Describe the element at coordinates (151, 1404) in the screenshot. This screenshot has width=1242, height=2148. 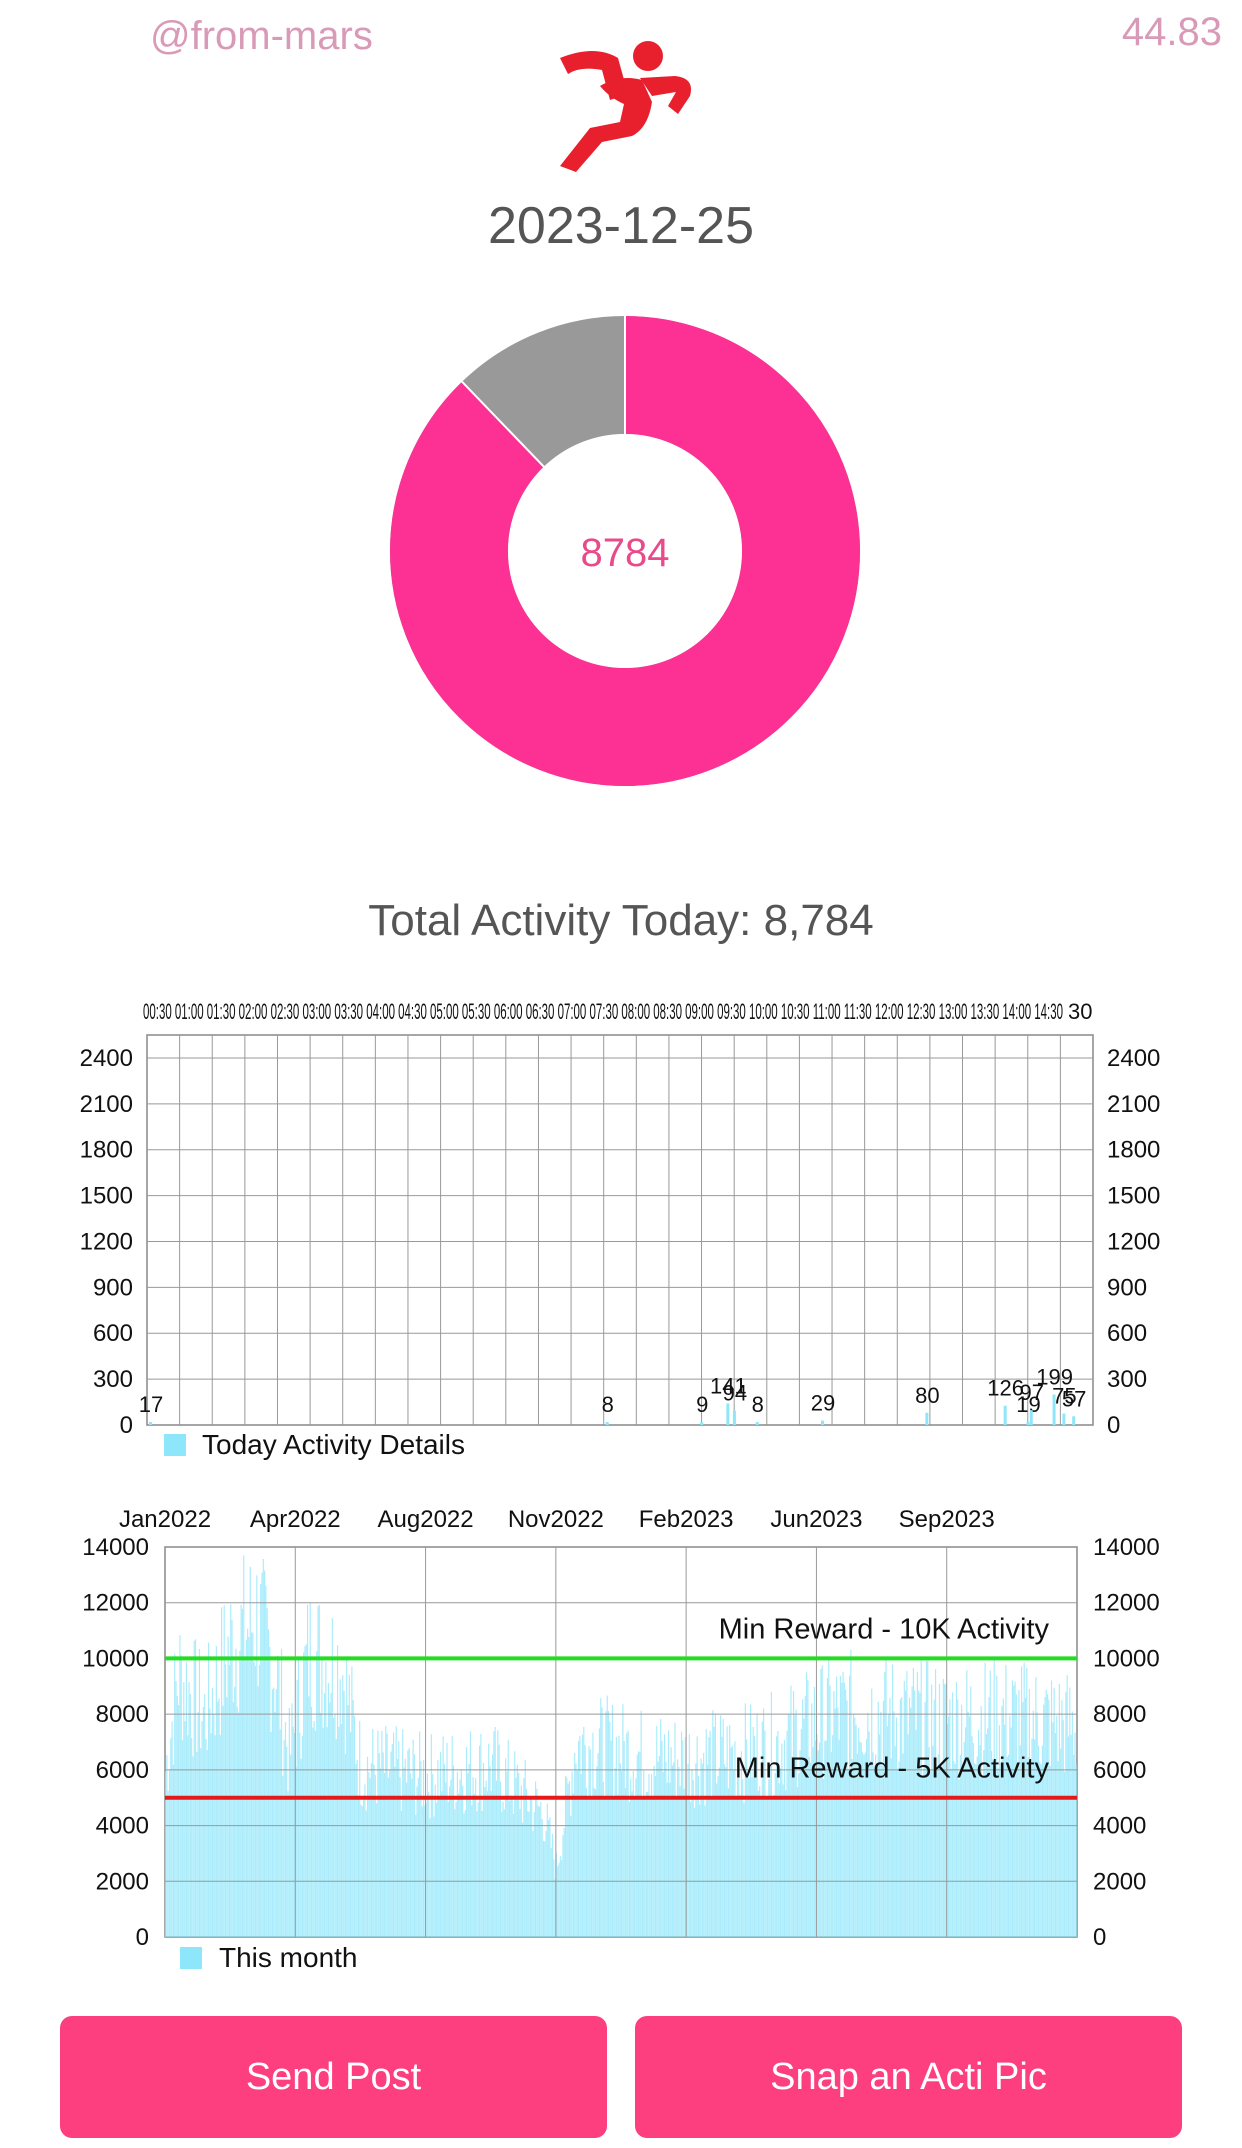
I see `bar-value-label: 17` at that location.